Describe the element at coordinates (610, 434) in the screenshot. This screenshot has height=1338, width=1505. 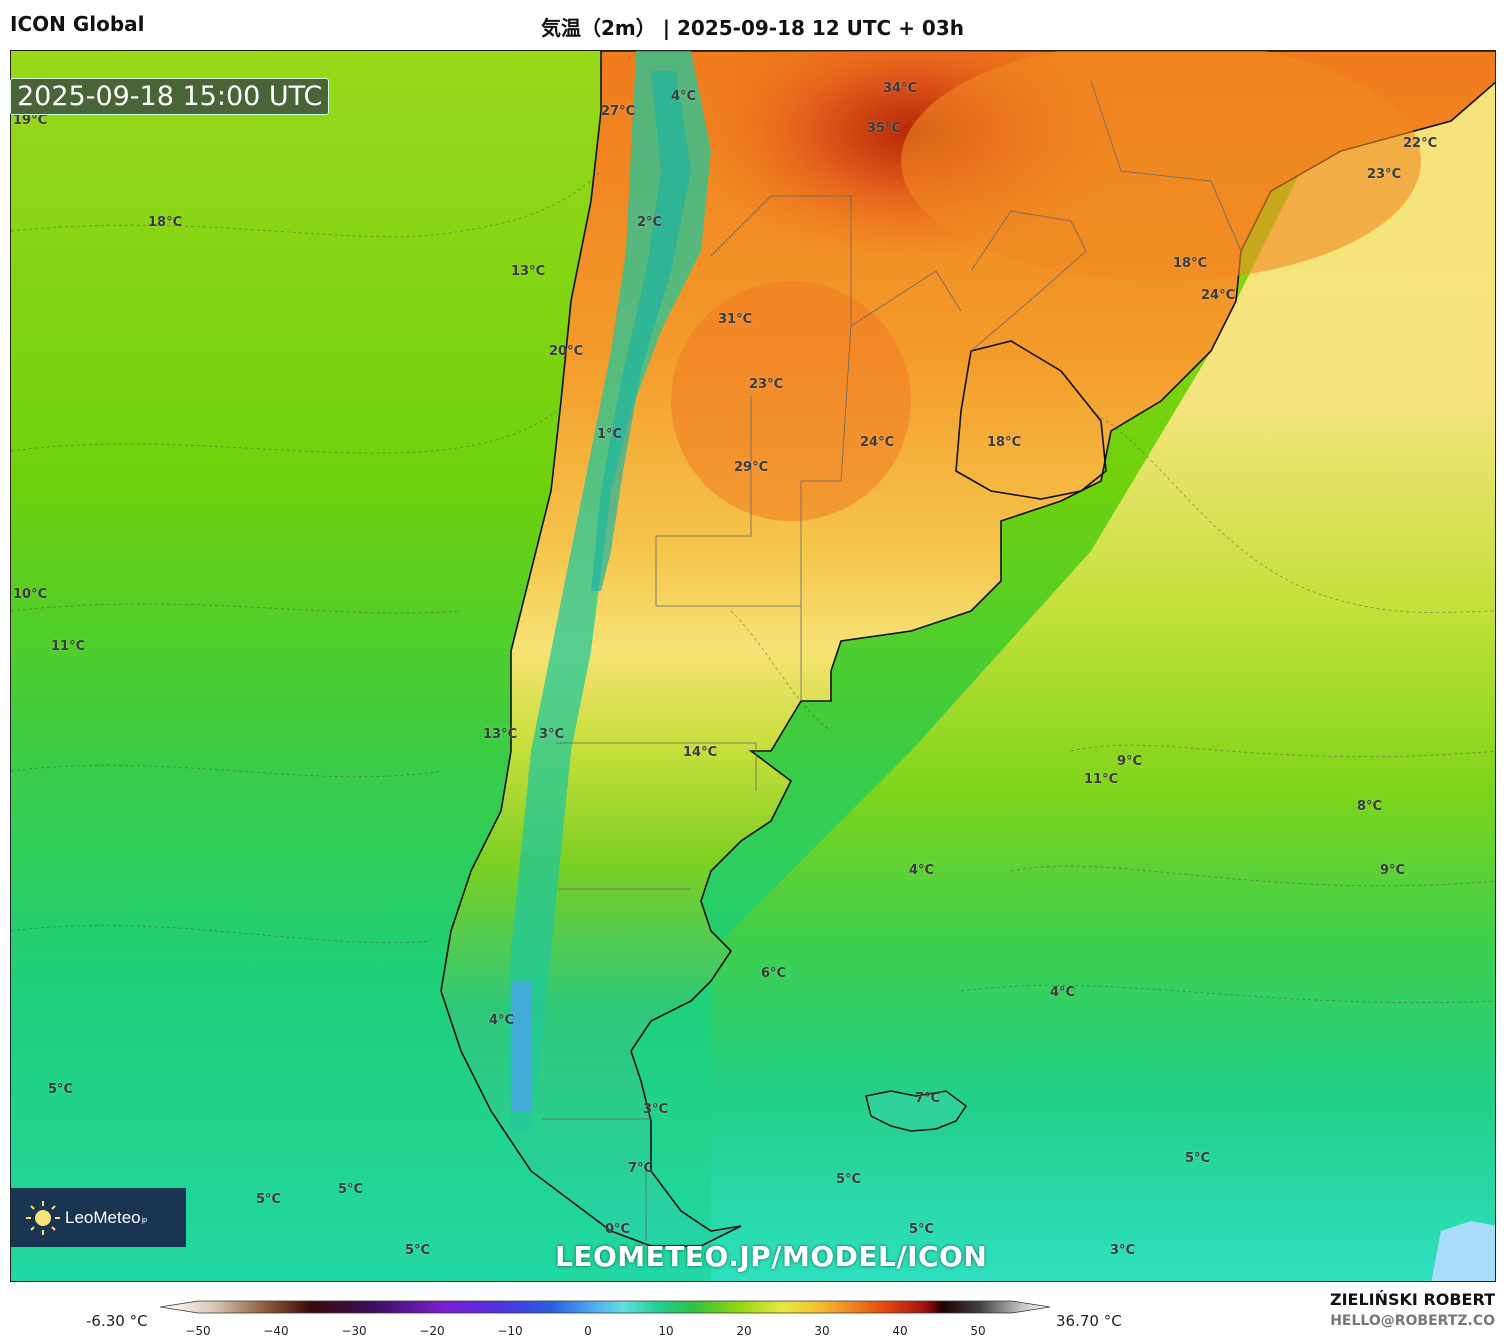
I see `temp-label: 1°C` at that location.